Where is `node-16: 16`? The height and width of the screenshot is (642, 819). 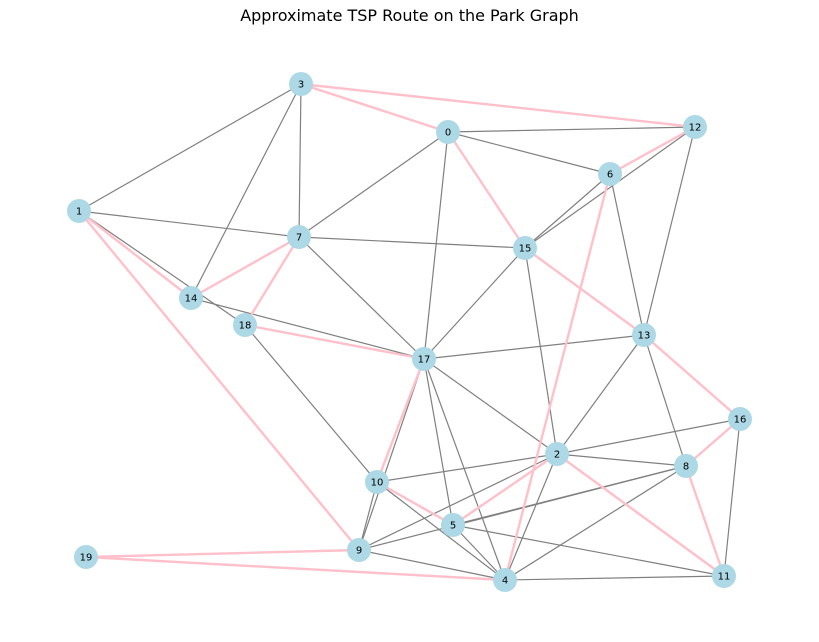
node-16: 16 is located at coordinates (740, 419).